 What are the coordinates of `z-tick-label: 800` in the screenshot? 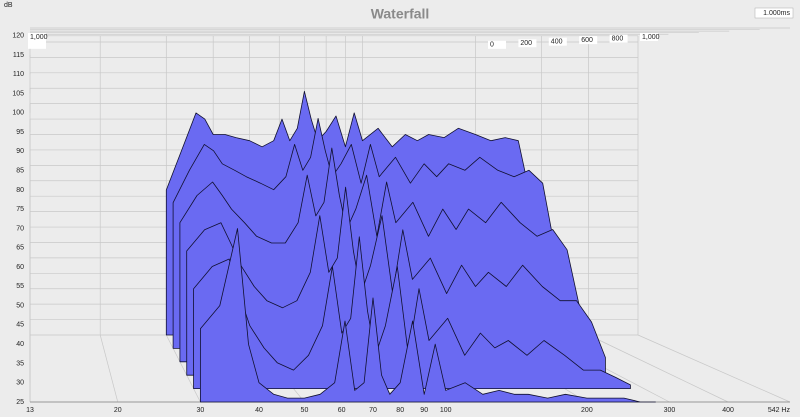 It's located at (618, 38).